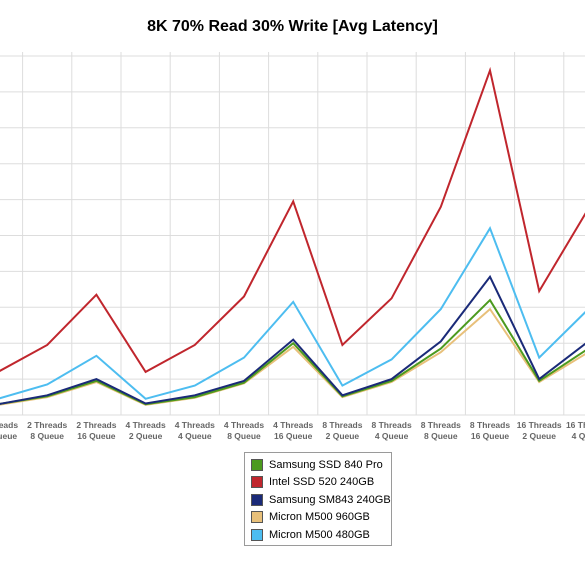 The width and height of the screenshot is (585, 568). I want to click on legend-label: Micron M500 480GB, so click(319, 534).